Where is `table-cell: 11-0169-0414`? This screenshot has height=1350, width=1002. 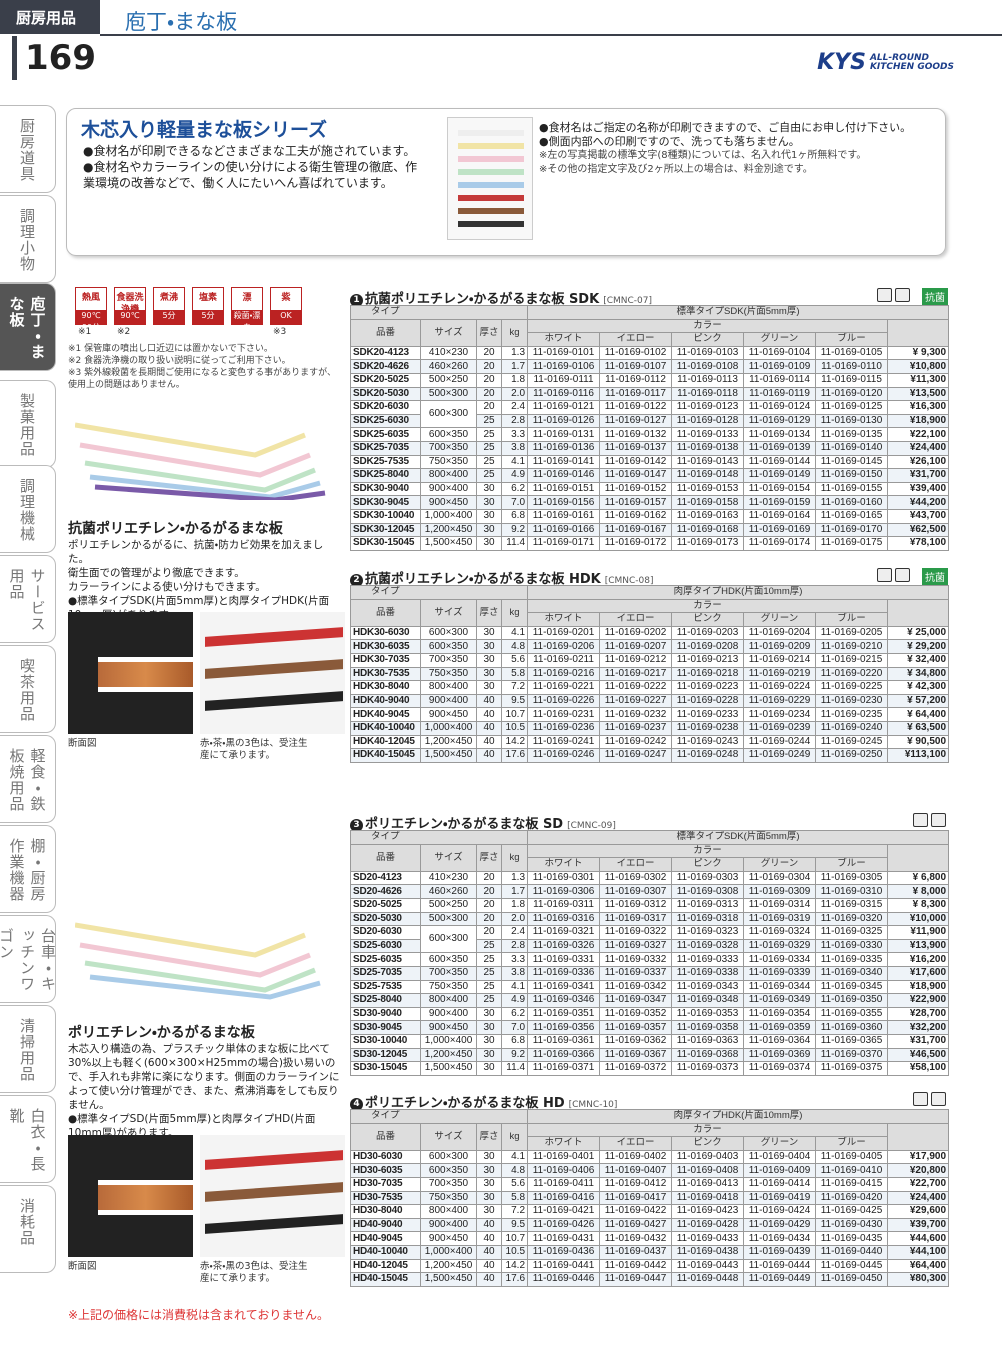
table-cell: 11-0169-0414 is located at coordinates (780, 1184).